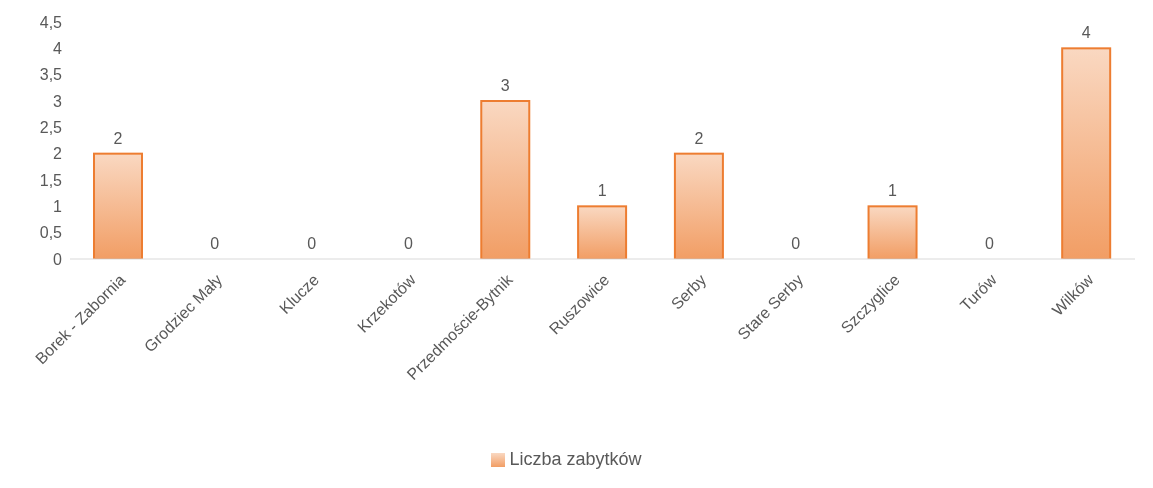 This screenshot has height=488, width=1153. I want to click on y-tick-label: 2, so click(58, 154).